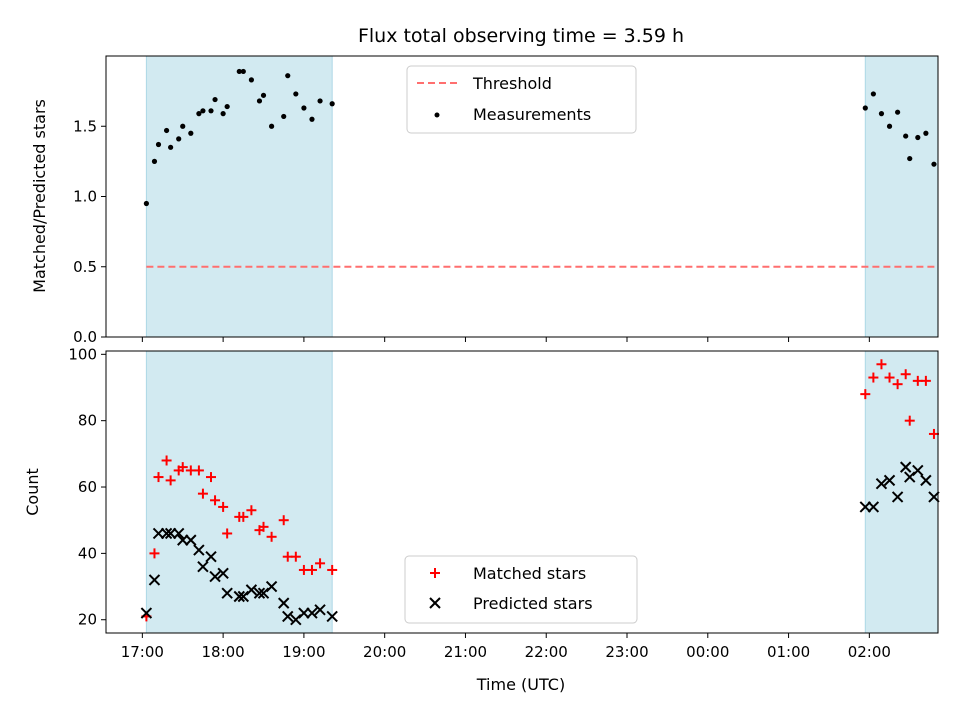 Image resolution: width=960 pixels, height=720 pixels. What do you see at coordinates (465, 652) in the screenshot?
I see `x-tick-label: 21:00` at bounding box center [465, 652].